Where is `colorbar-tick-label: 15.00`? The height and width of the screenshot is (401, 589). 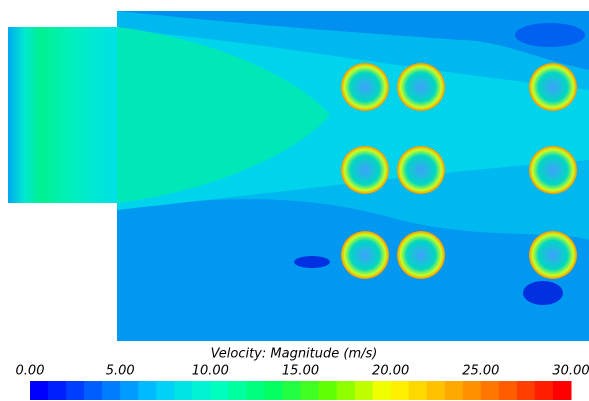
colorbar-tick-label: 15.00 is located at coordinates (300, 371).